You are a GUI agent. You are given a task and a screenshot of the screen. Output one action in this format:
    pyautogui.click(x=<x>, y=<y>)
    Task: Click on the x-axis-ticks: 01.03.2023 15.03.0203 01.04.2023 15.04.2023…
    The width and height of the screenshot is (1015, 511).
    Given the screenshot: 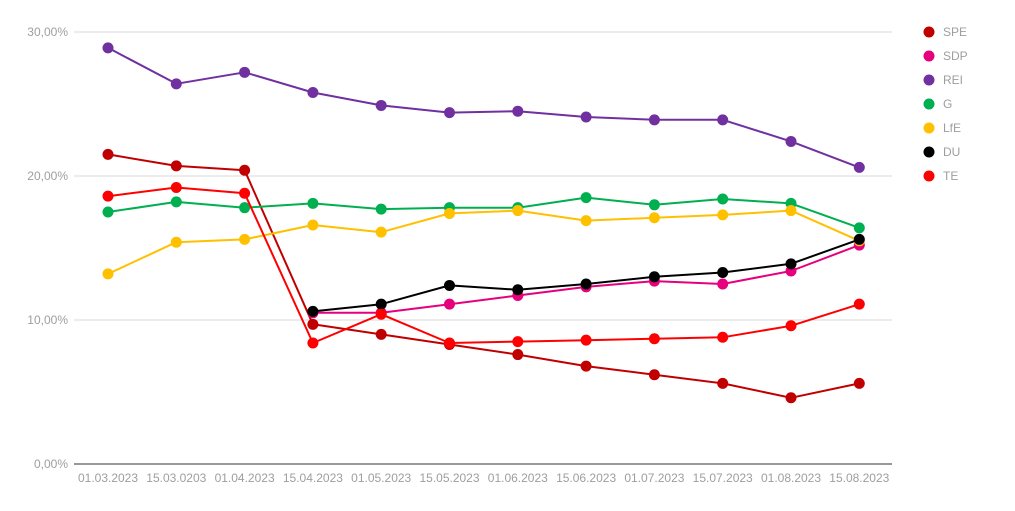 What is the action you would take?
    pyautogui.click(x=484, y=478)
    